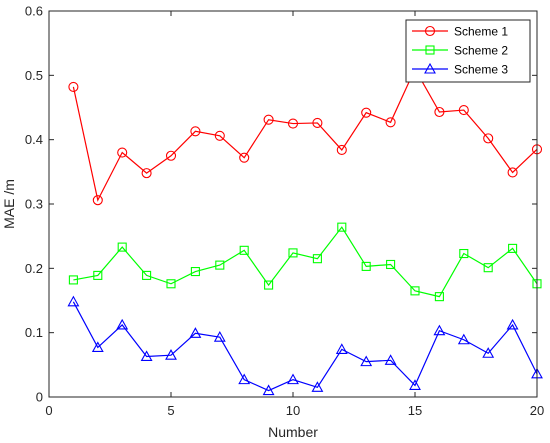  What do you see at coordinates (481, 70) in the screenshot?
I see `legend-label: Scheme 3` at bounding box center [481, 70].